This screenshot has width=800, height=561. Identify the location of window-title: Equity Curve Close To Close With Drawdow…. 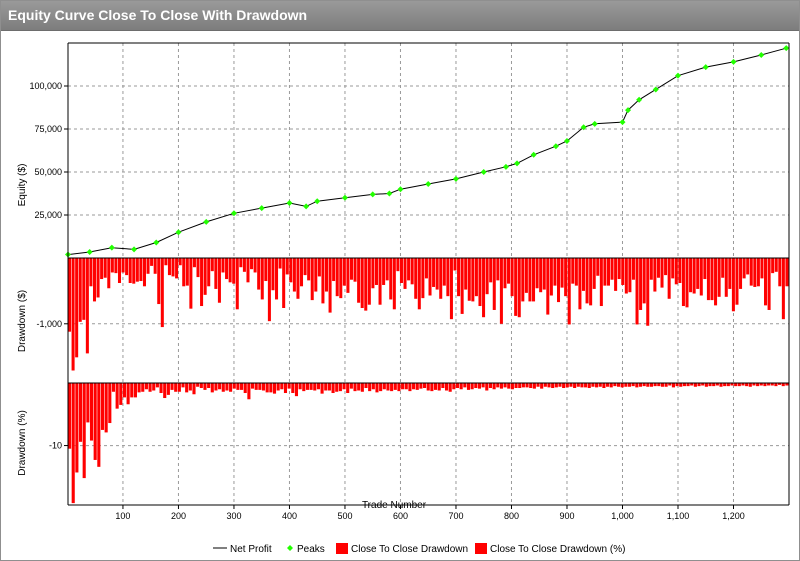
(158, 15).